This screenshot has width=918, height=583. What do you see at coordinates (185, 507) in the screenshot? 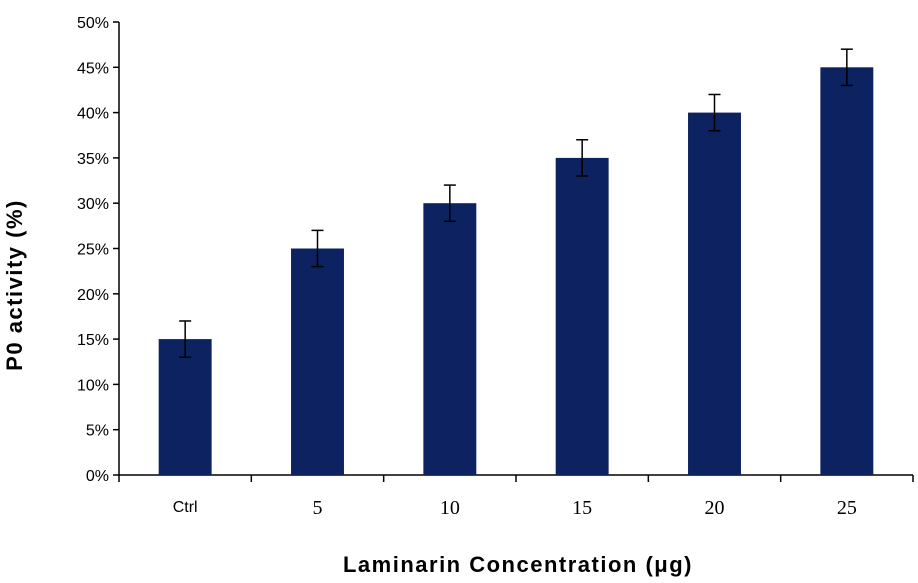
I see `x-tick-label: Ctrl` at bounding box center [185, 507].